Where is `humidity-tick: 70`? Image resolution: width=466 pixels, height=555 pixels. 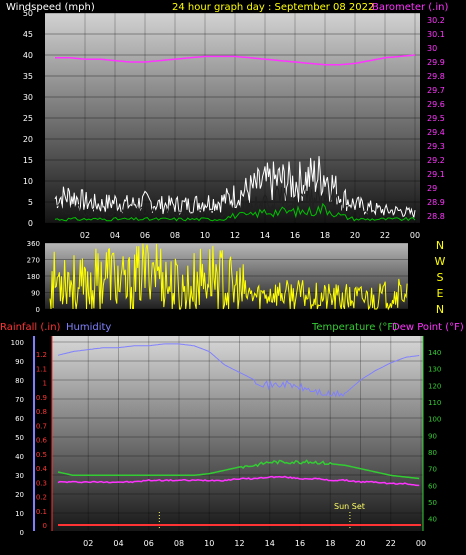 humidity-tick: 70 is located at coordinates (19, 400).